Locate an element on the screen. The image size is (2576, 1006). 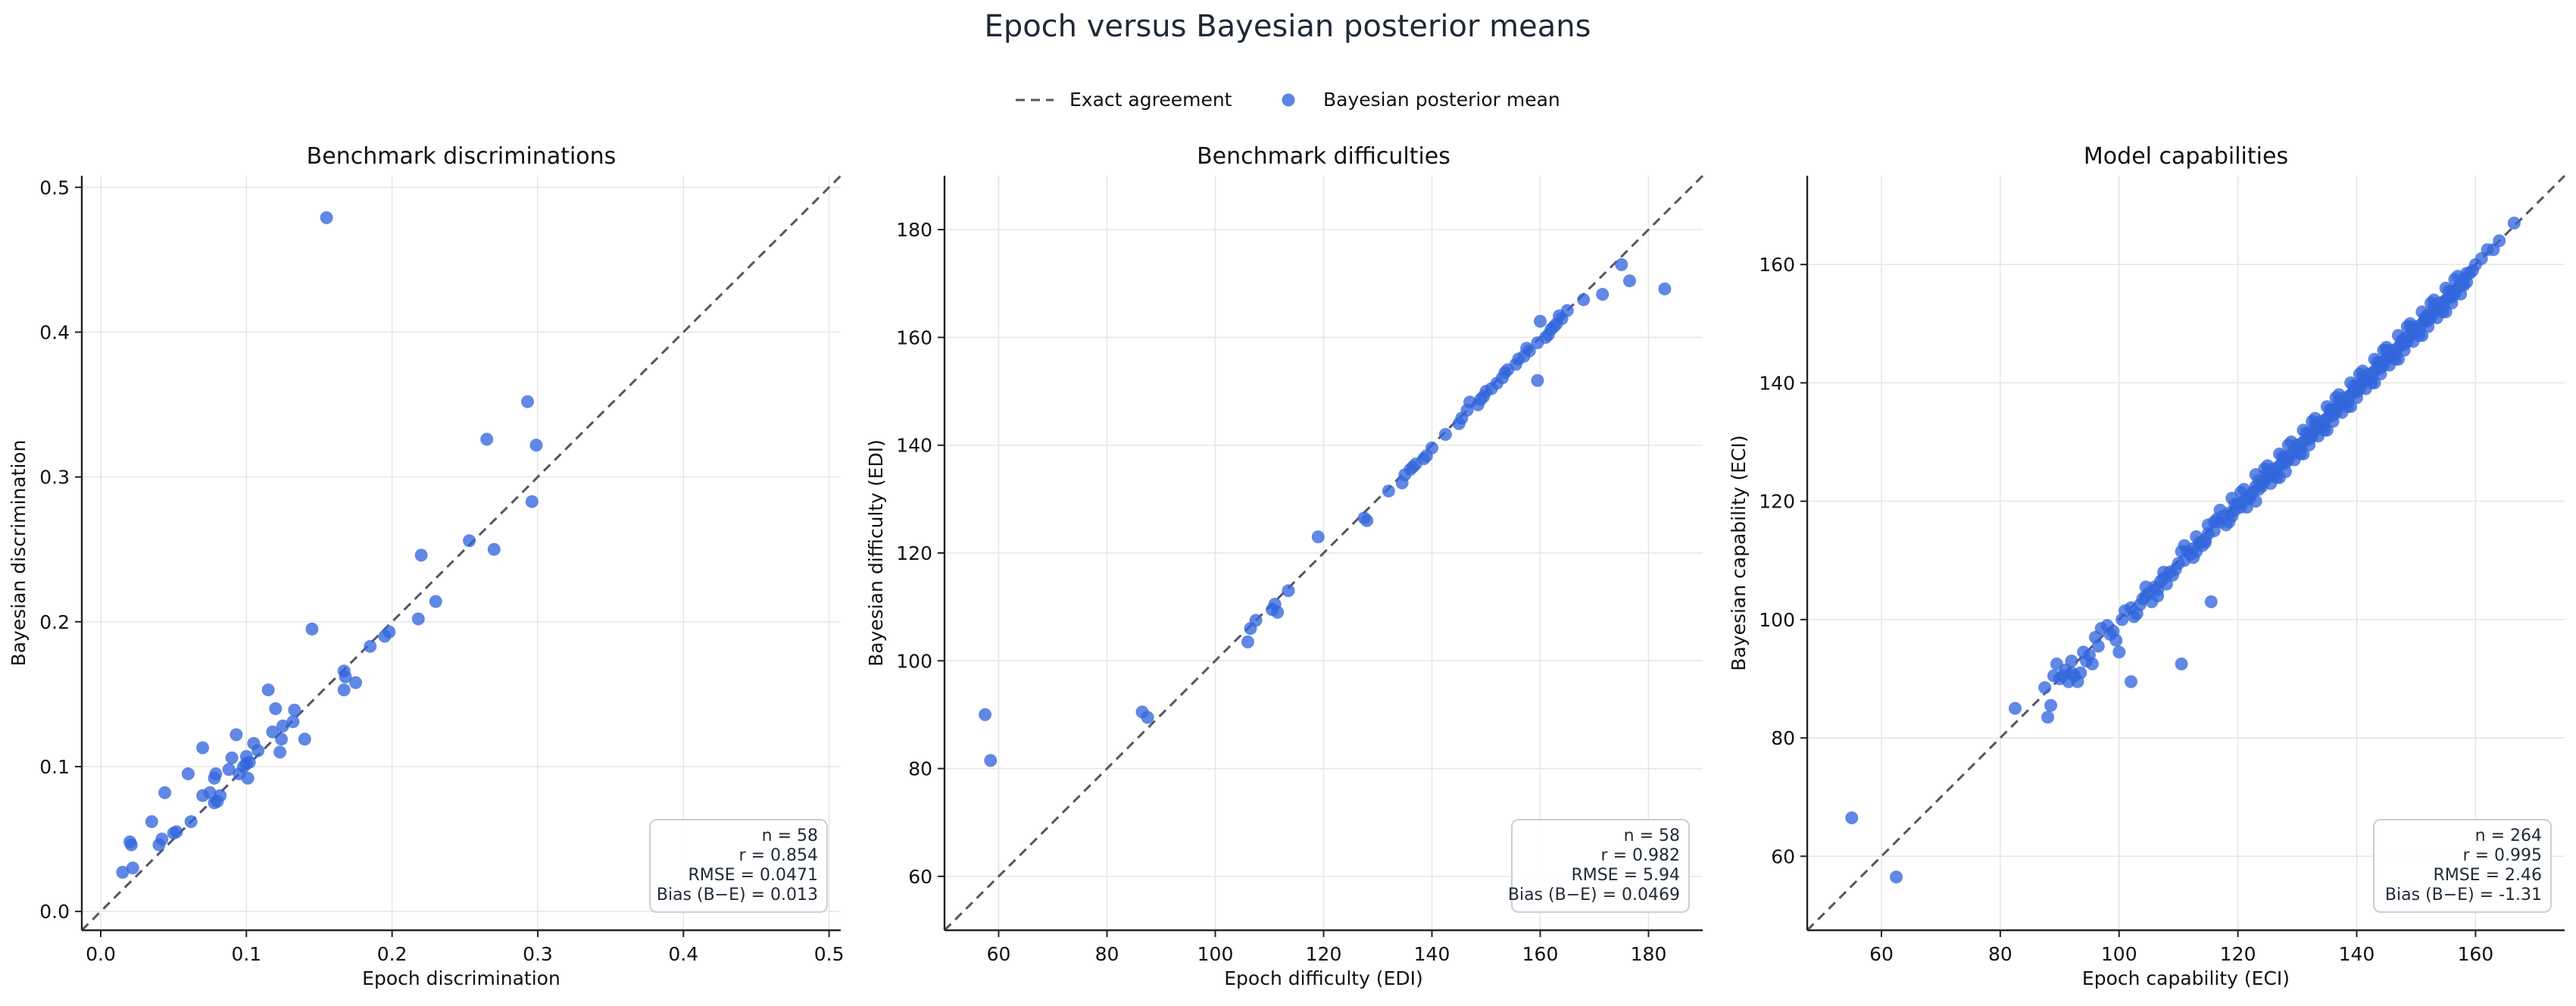
x-tick-label: 0.0 is located at coordinates (101, 954).